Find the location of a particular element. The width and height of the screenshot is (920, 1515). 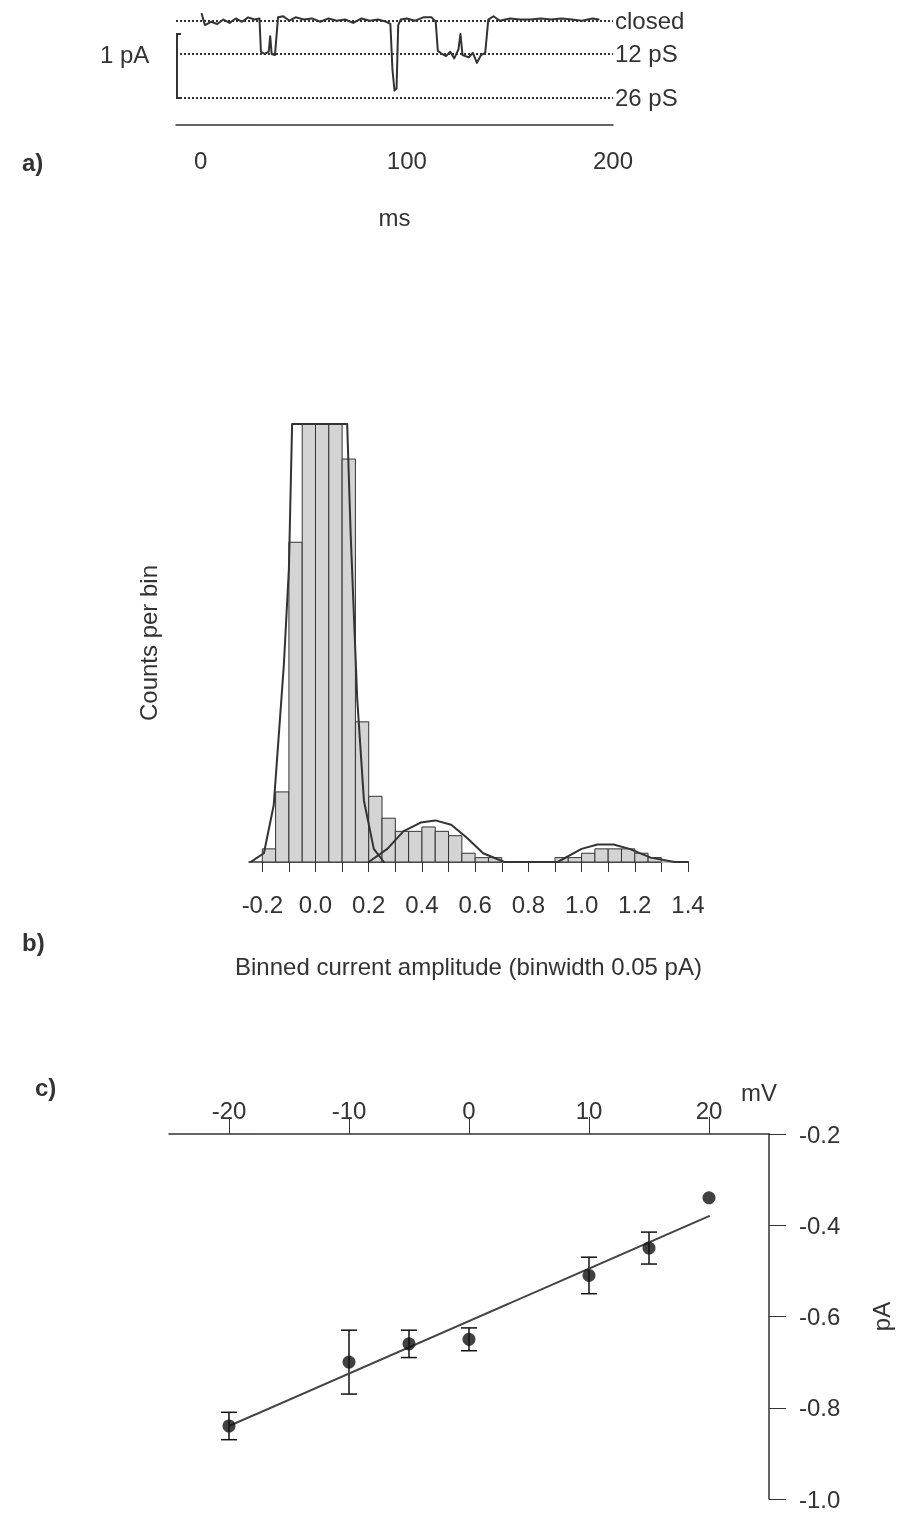

x-tick-label: 10 is located at coordinates (589, 1110).